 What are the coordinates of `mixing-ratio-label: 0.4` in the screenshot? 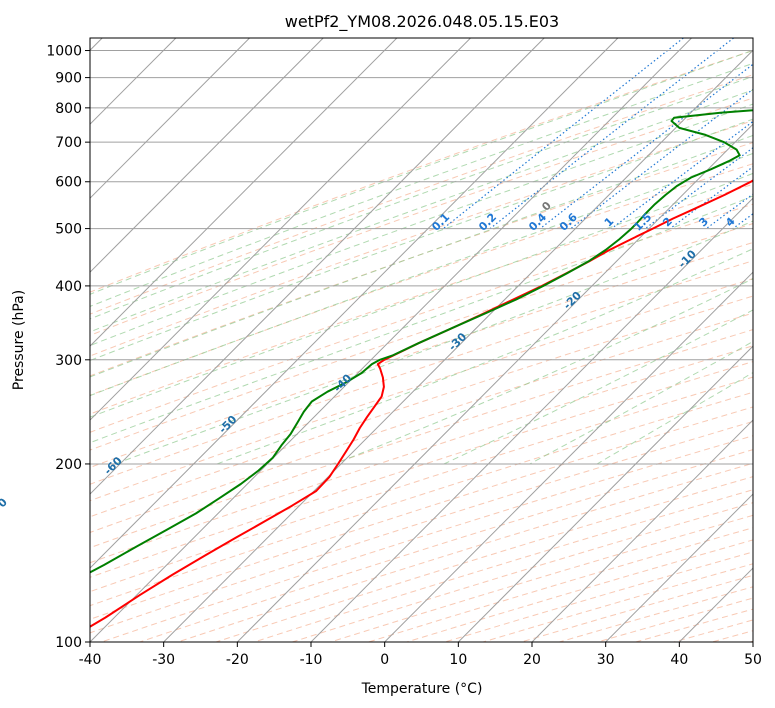 It's located at (537, 221).